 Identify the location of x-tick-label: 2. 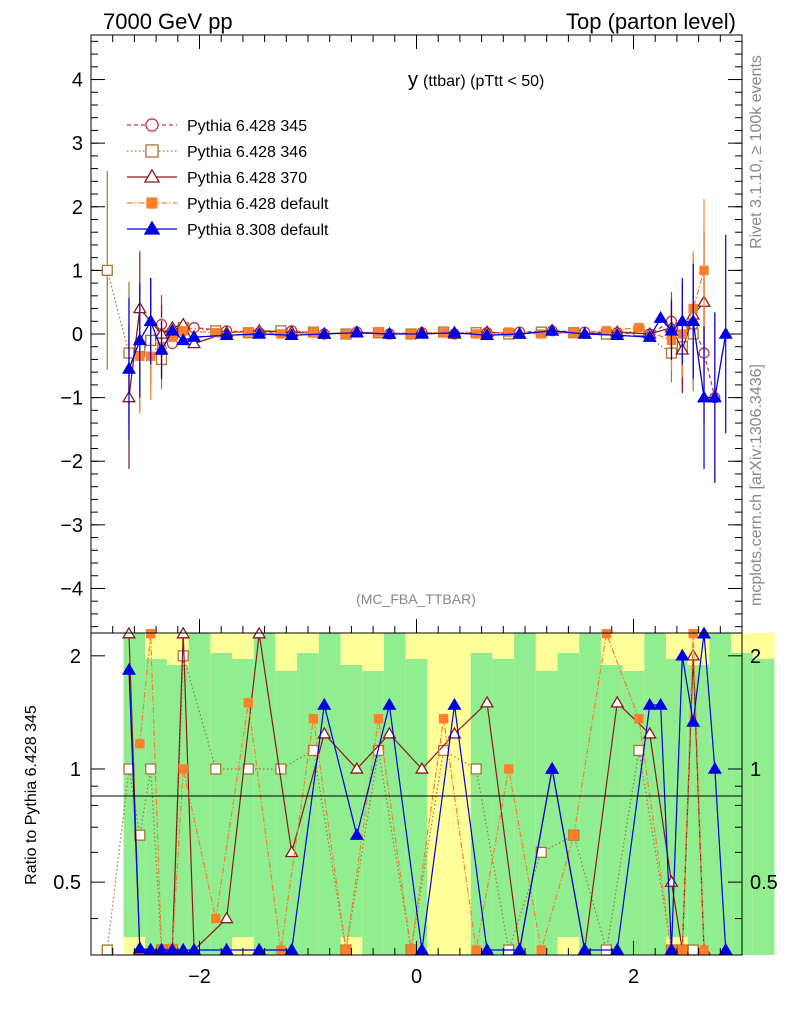
(633, 977).